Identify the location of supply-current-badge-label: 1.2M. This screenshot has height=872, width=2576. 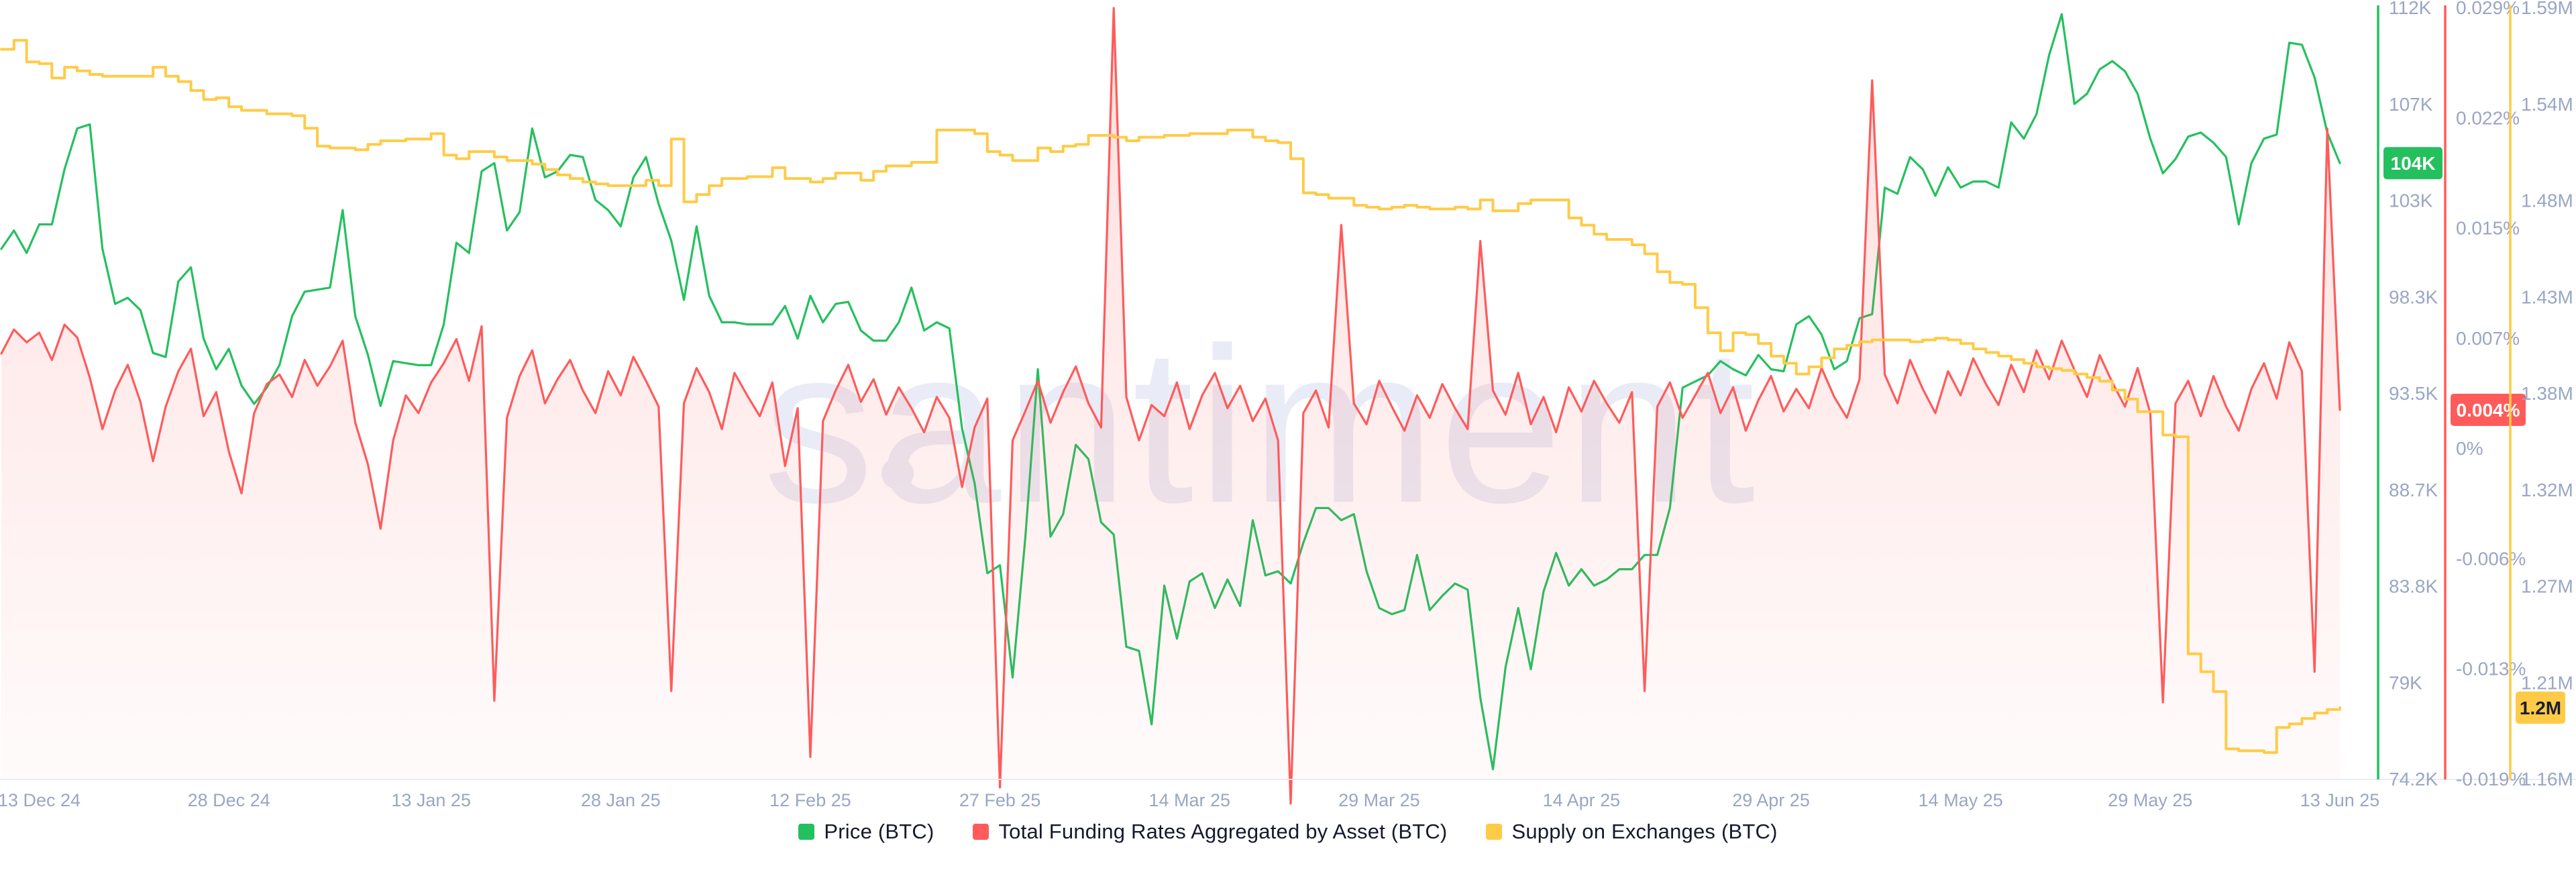
(2540, 708).